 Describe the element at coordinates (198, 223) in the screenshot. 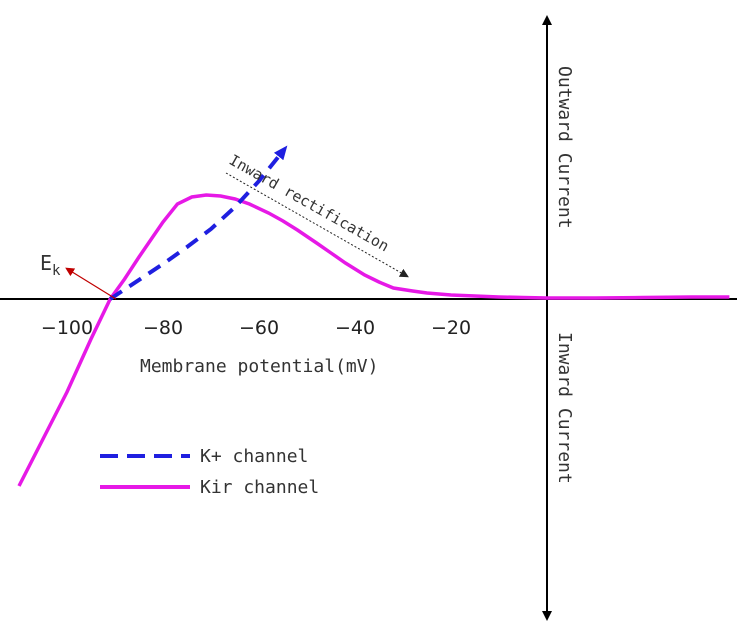

I see `k-channel-line` at that location.